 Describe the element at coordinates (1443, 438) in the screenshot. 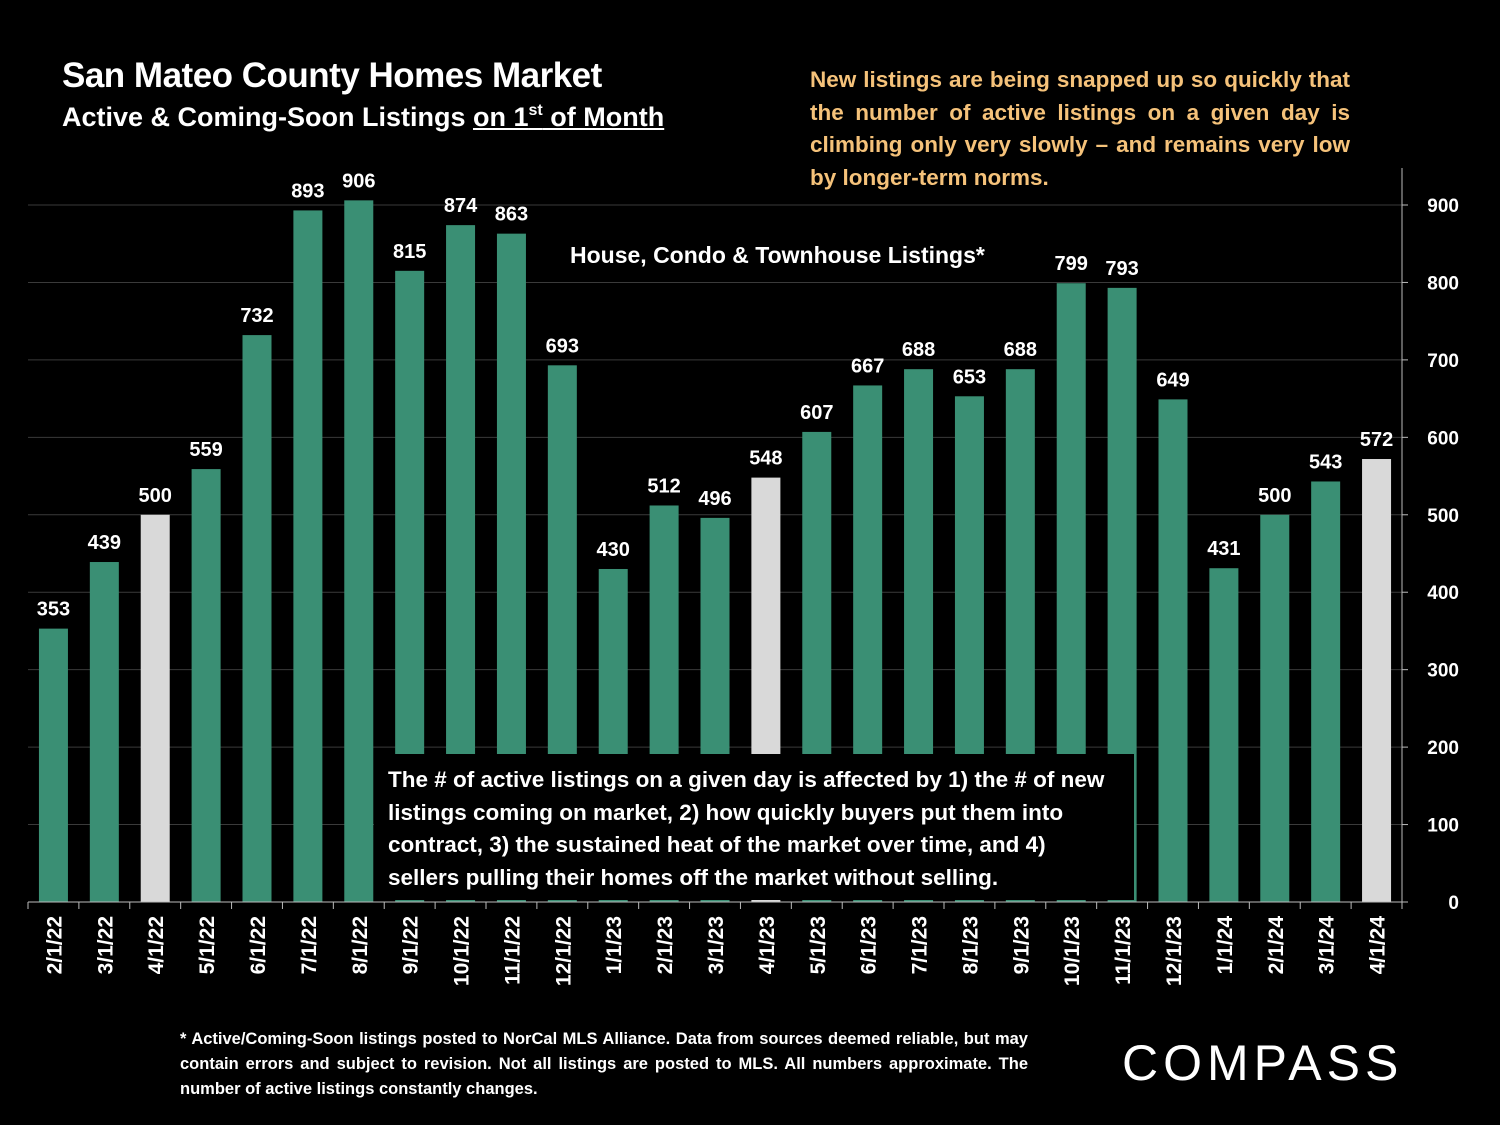

I see `y-tick-label: 600` at that location.